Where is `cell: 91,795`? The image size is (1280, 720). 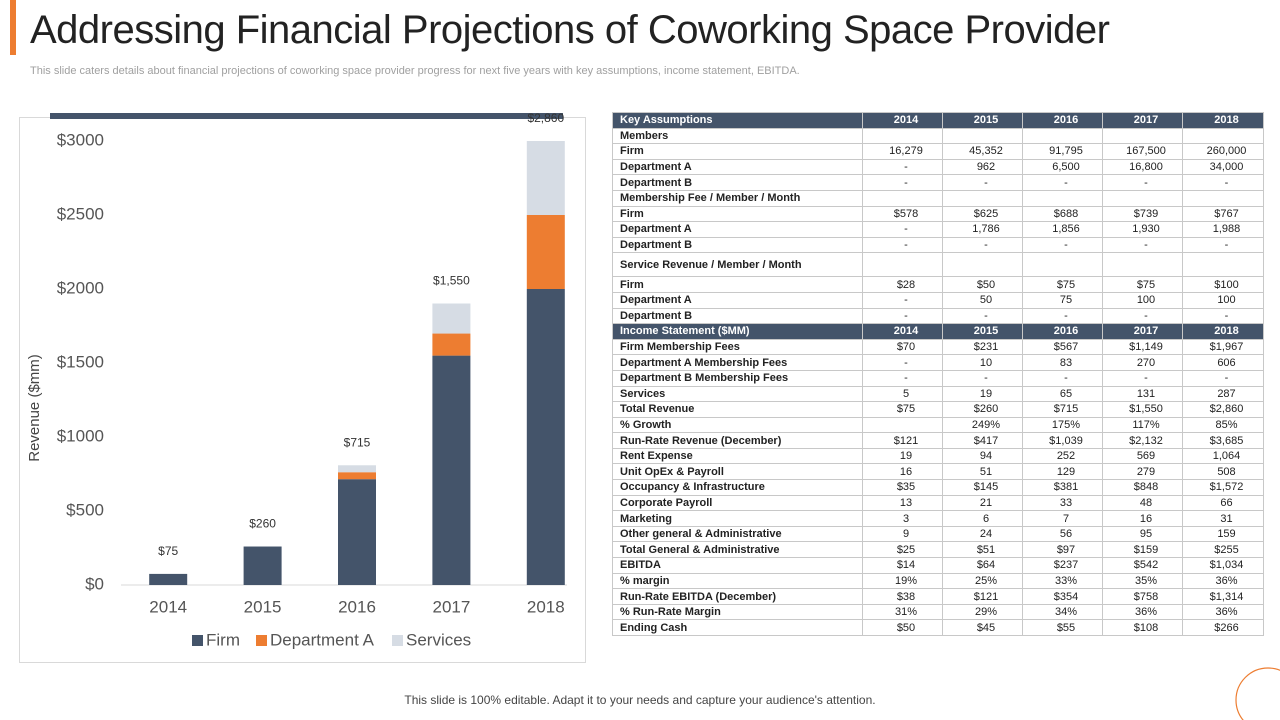
cell: 91,795 is located at coordinates (1062, 151).